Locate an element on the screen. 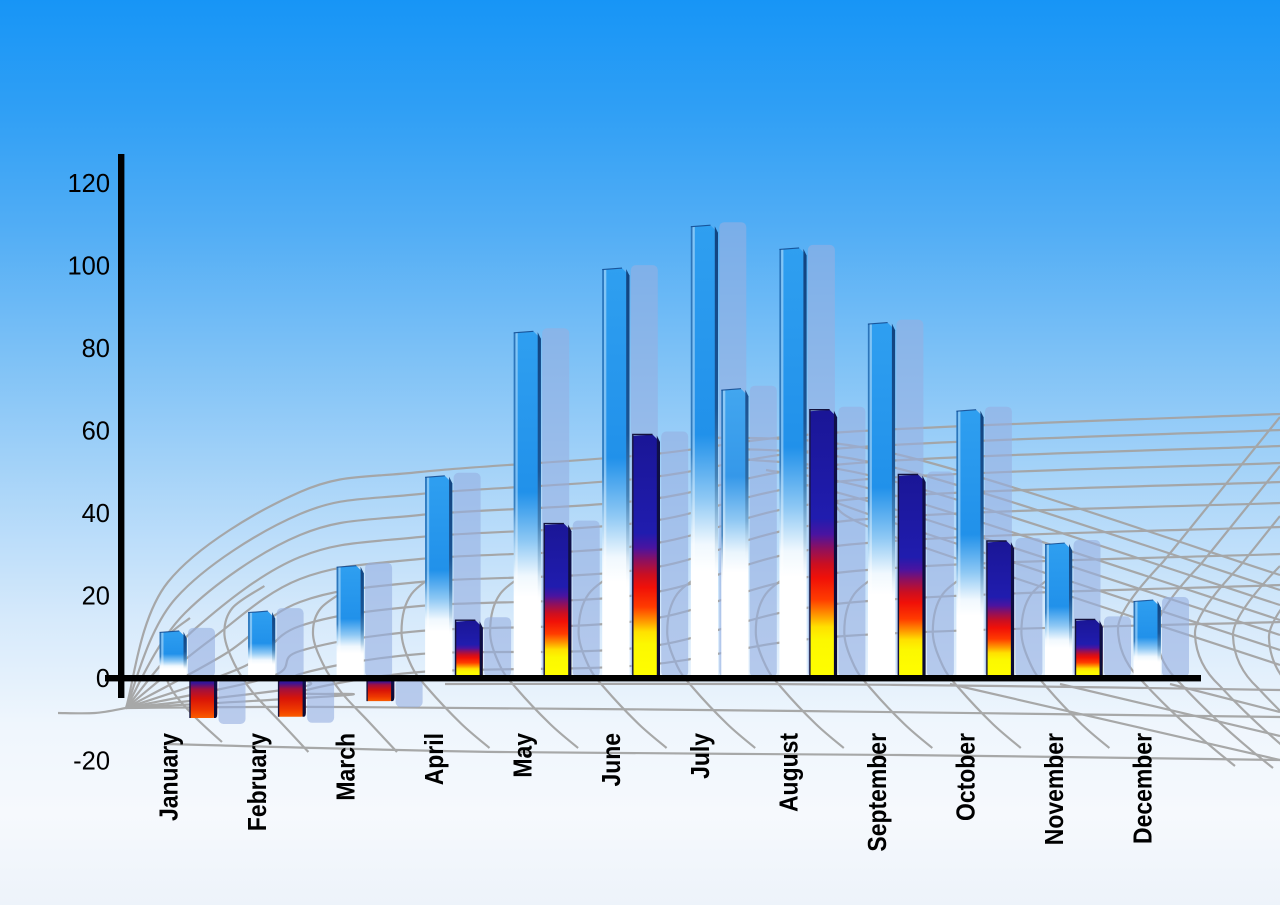 The image size is (1280, 905). svg-text: April is located at coordinates (435, 759).